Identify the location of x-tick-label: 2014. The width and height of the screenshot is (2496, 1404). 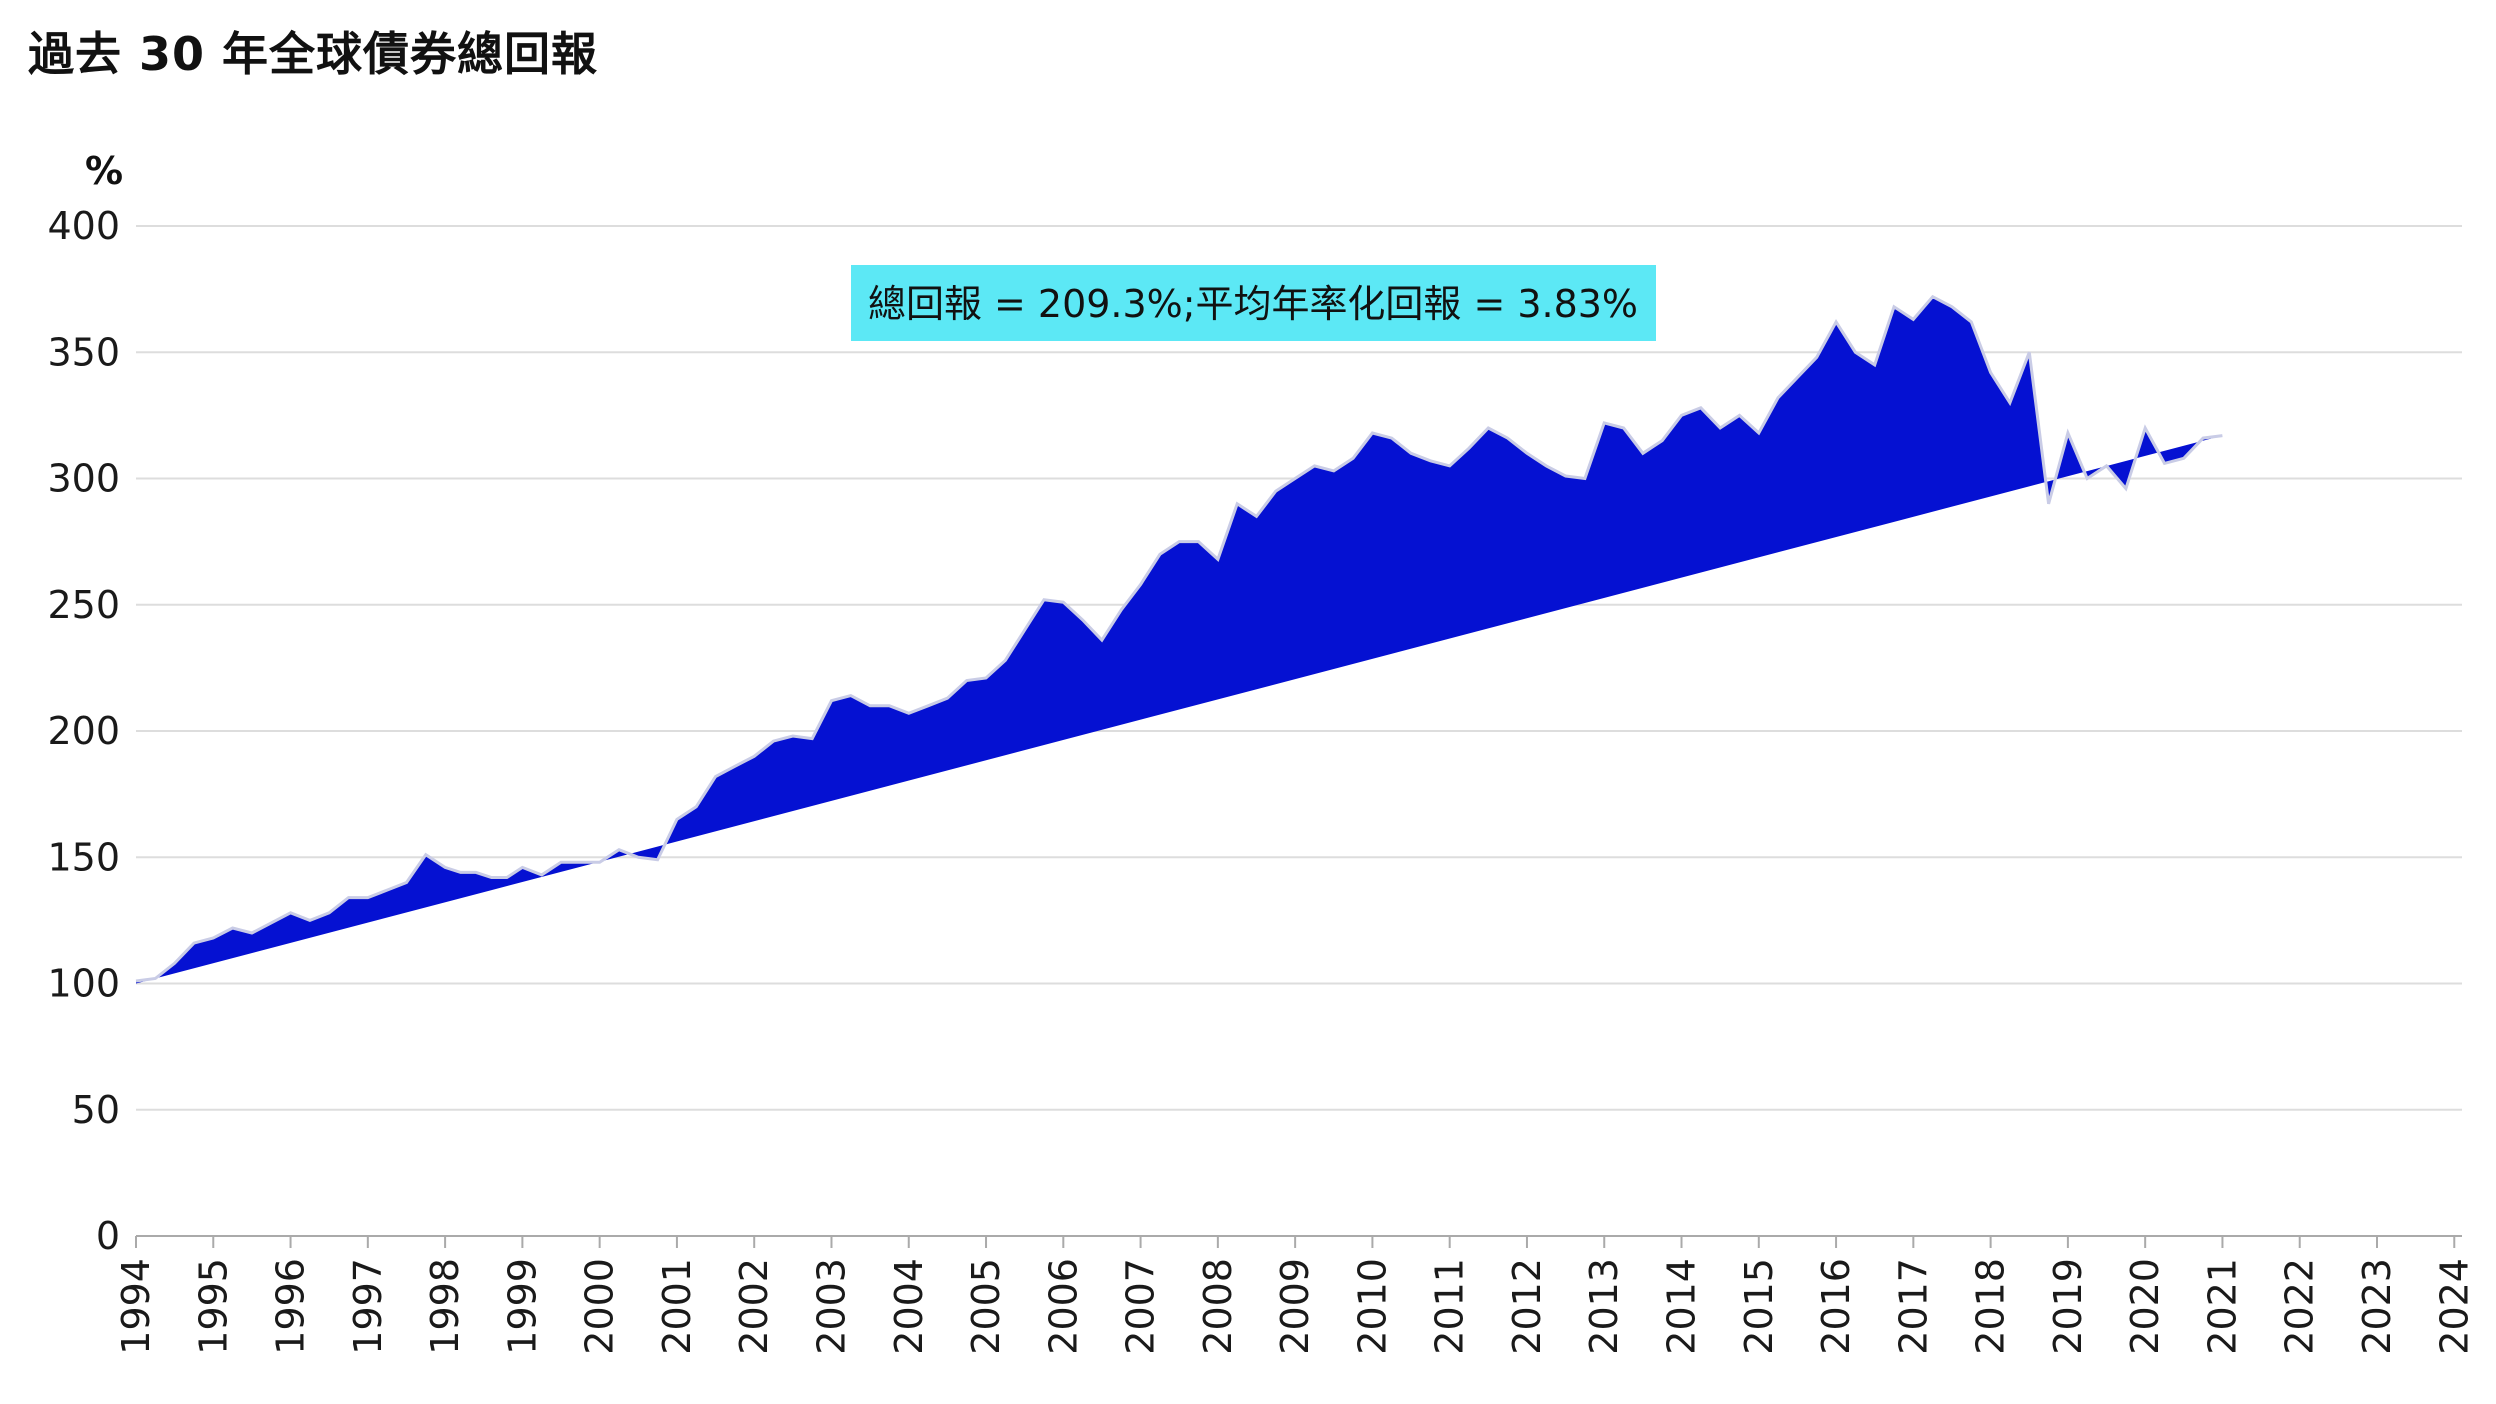
(1682, 1306).